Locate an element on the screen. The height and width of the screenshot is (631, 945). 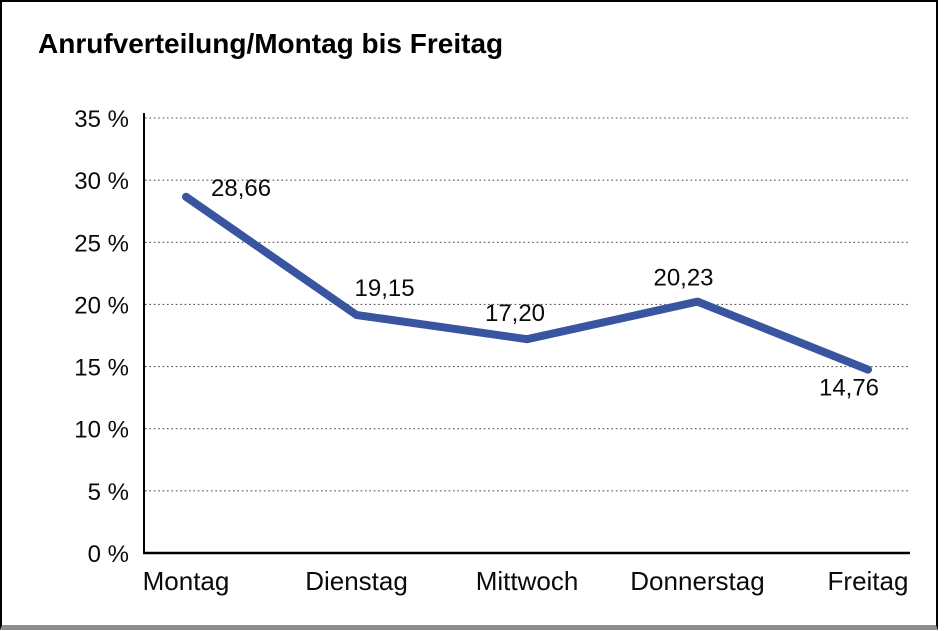
data-label: 20,23 is located at coordinates (683, 278).